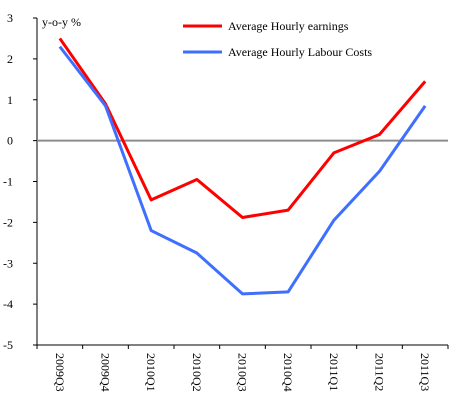  I want to click on y-tick-label: -5, so click(8, 345).